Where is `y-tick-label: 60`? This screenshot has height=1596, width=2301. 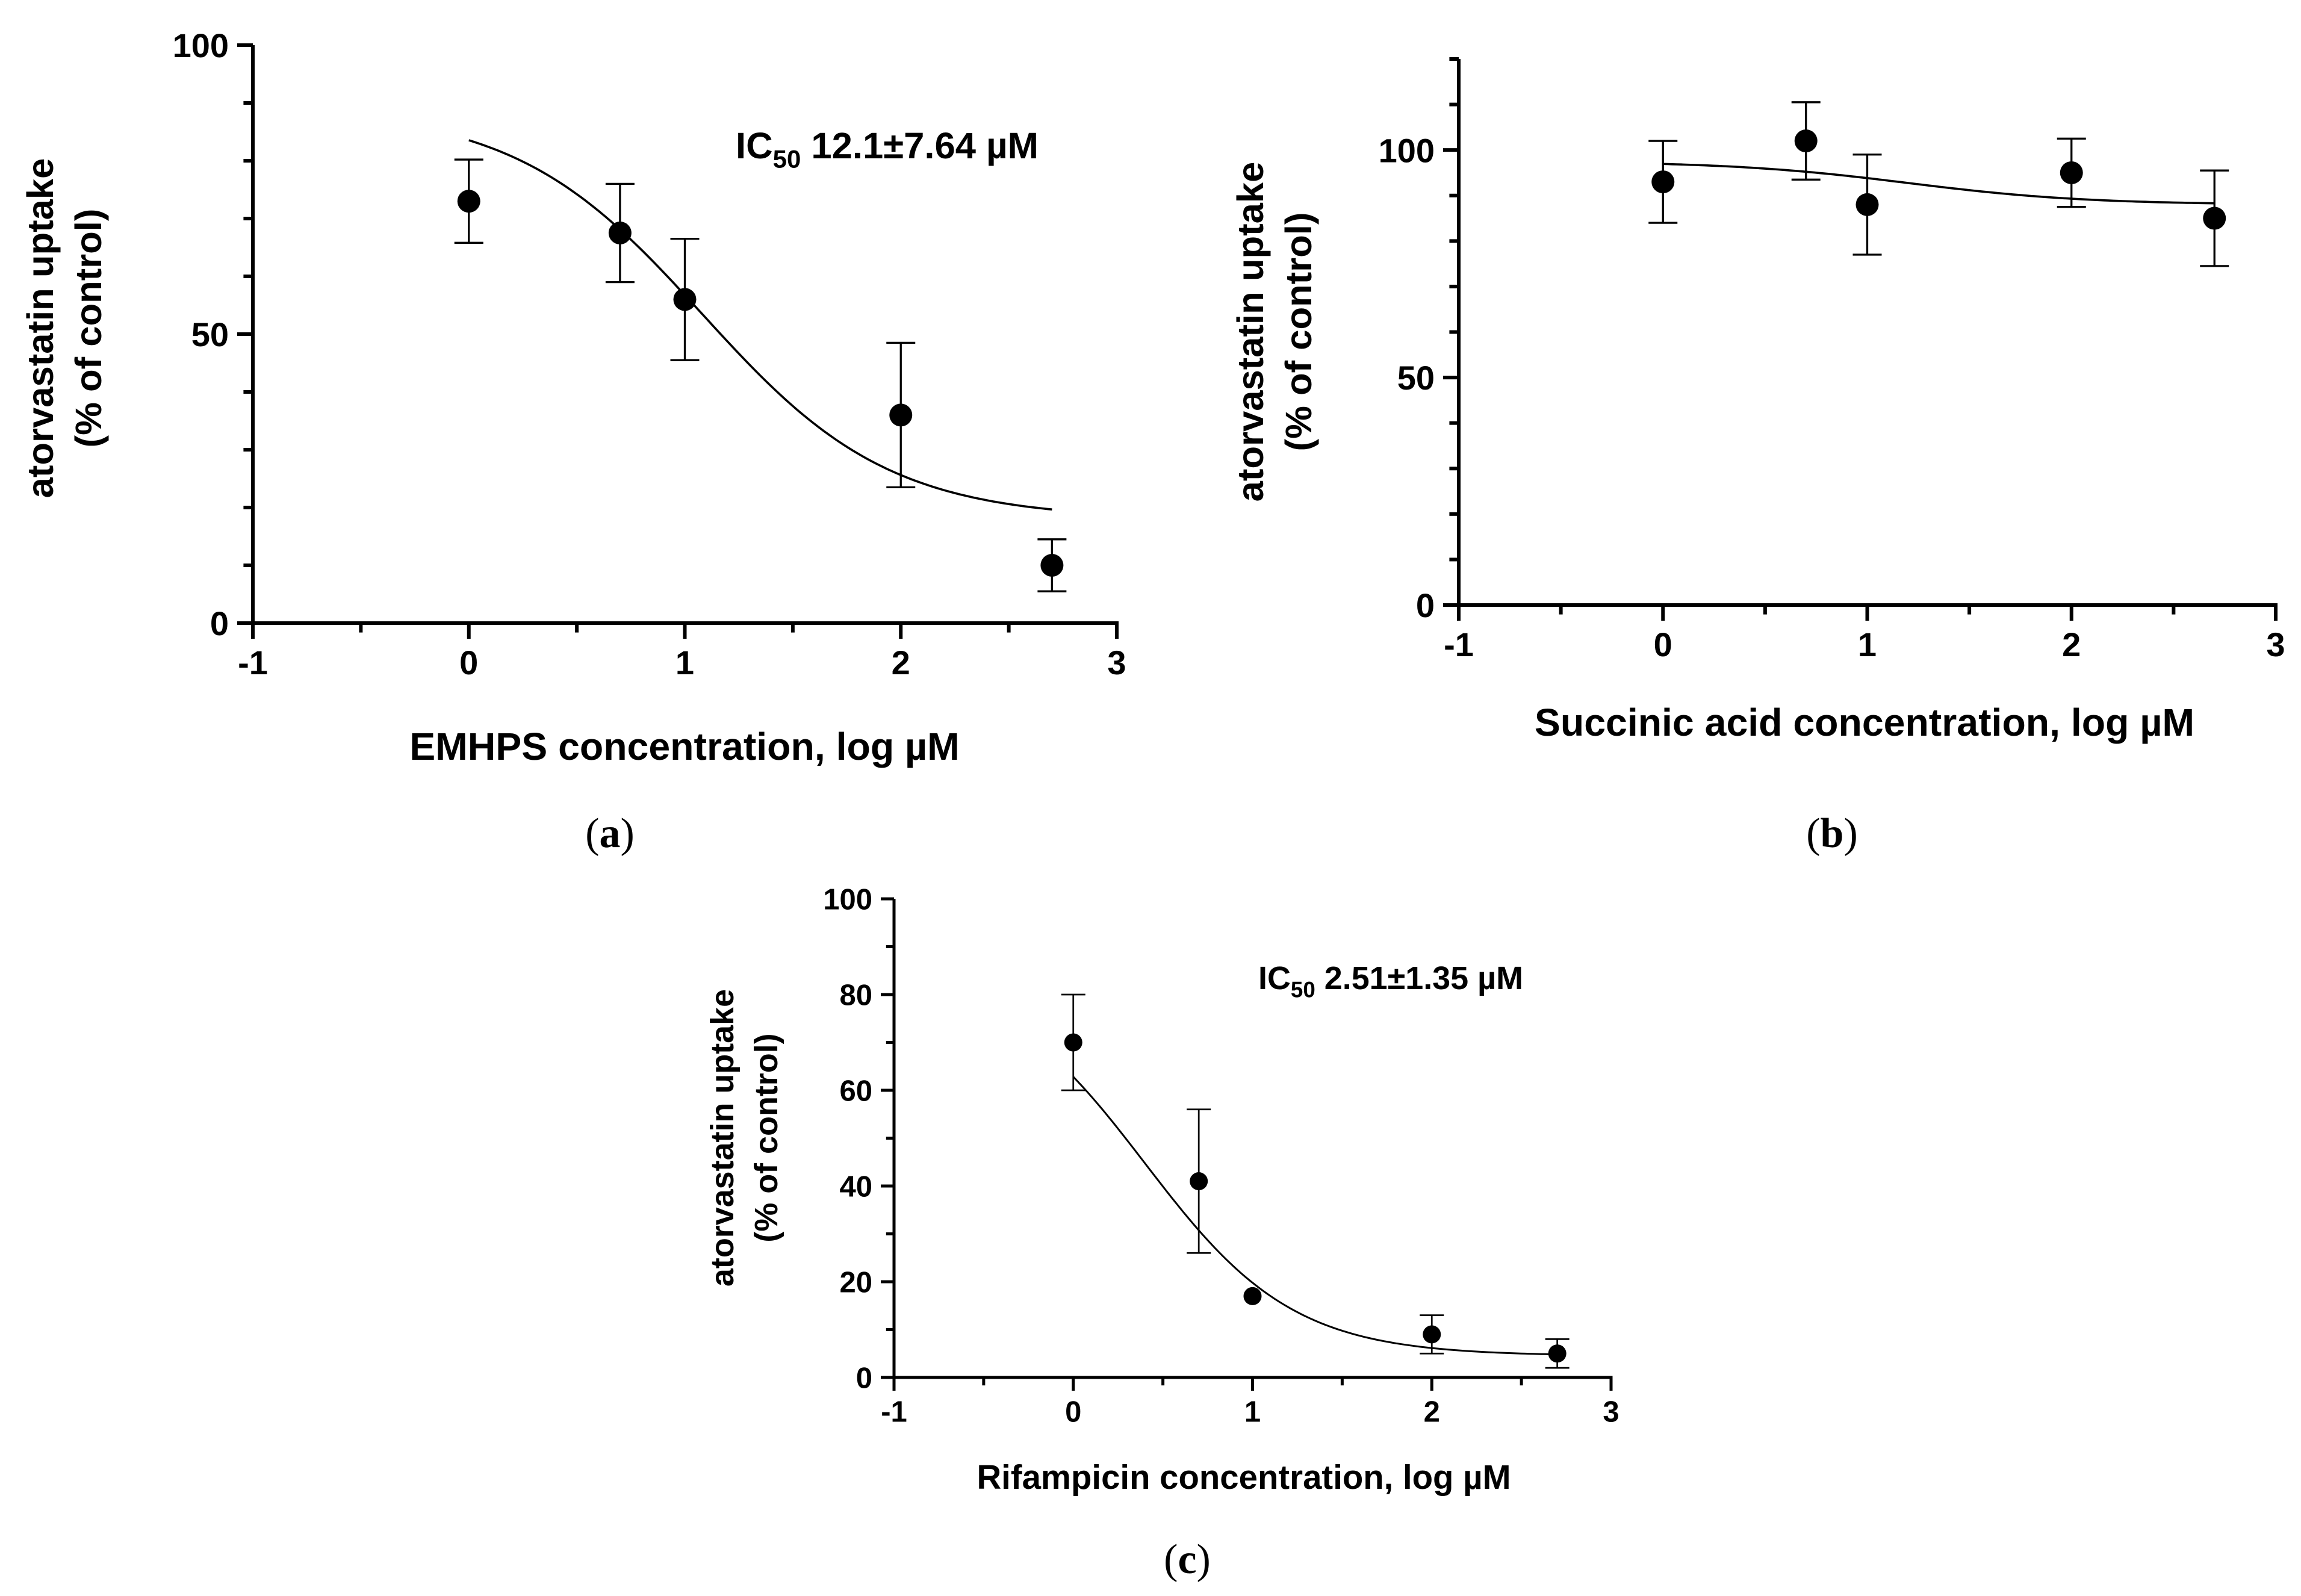
y-tick-label: 60 is located at coordinates (855, 1091).